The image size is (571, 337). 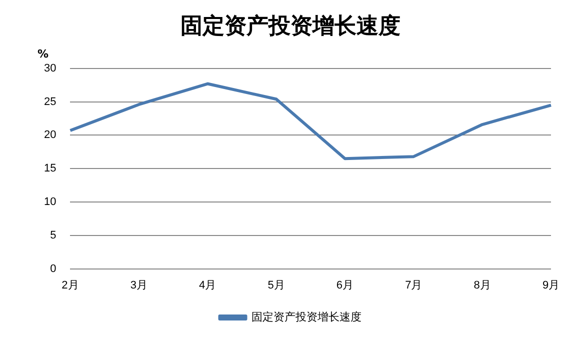 What do you see at coordinates (276, 285) in the screenshot?
I see `x-tick-label: 5月` at bounding box center [276, 285].